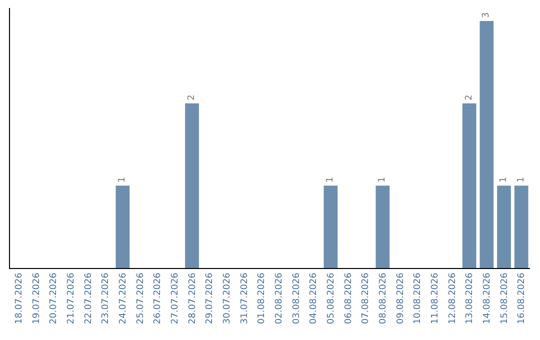  I want to click on x-tick-label: 28.07.2026, so click(193, 298).